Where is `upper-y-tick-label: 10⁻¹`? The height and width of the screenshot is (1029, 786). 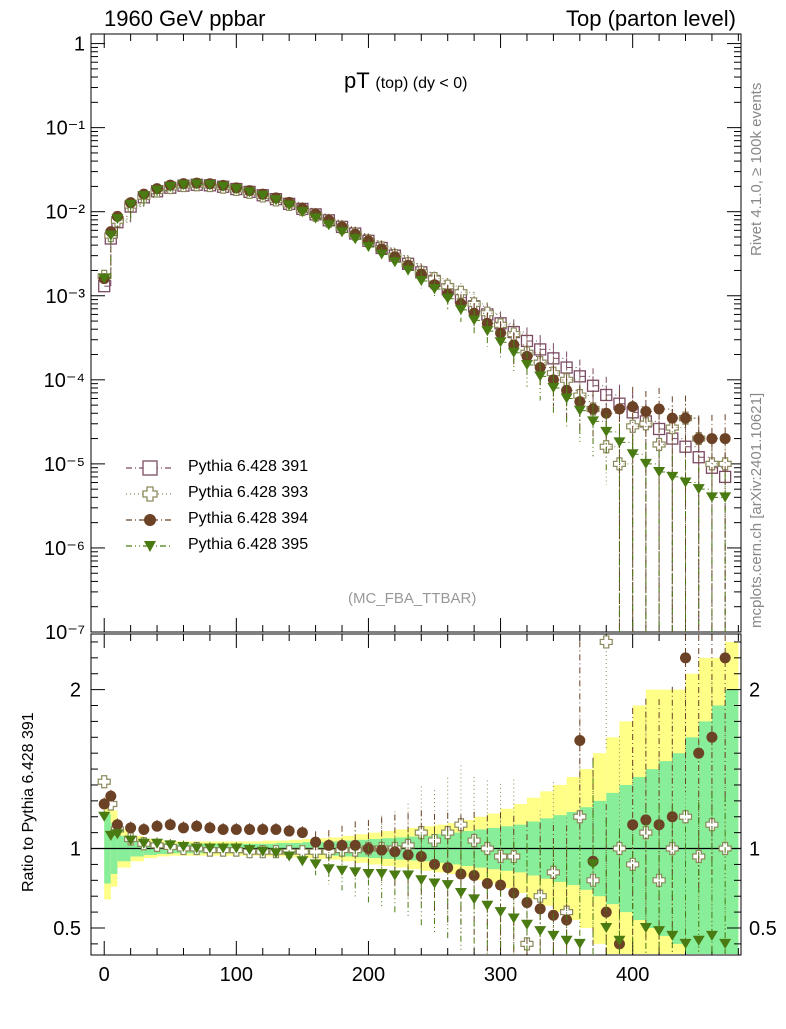
upper-y-tick-label: 10⁻¹ is located at coordinates (66, 129).